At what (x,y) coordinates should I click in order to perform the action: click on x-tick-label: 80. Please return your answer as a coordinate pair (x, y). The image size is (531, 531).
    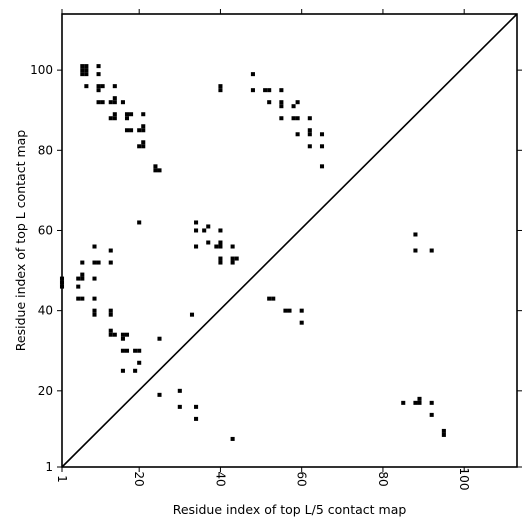
    Looking at the image, I should click on (383, 478).